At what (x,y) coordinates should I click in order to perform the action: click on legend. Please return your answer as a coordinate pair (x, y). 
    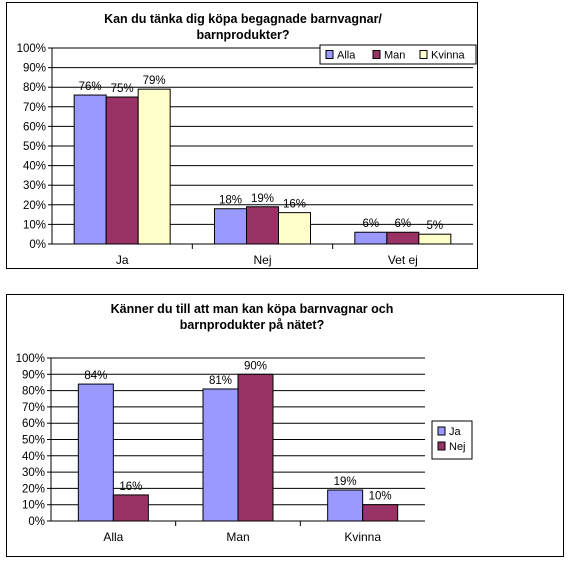
    Looking at the image, I should click on (398, 54).